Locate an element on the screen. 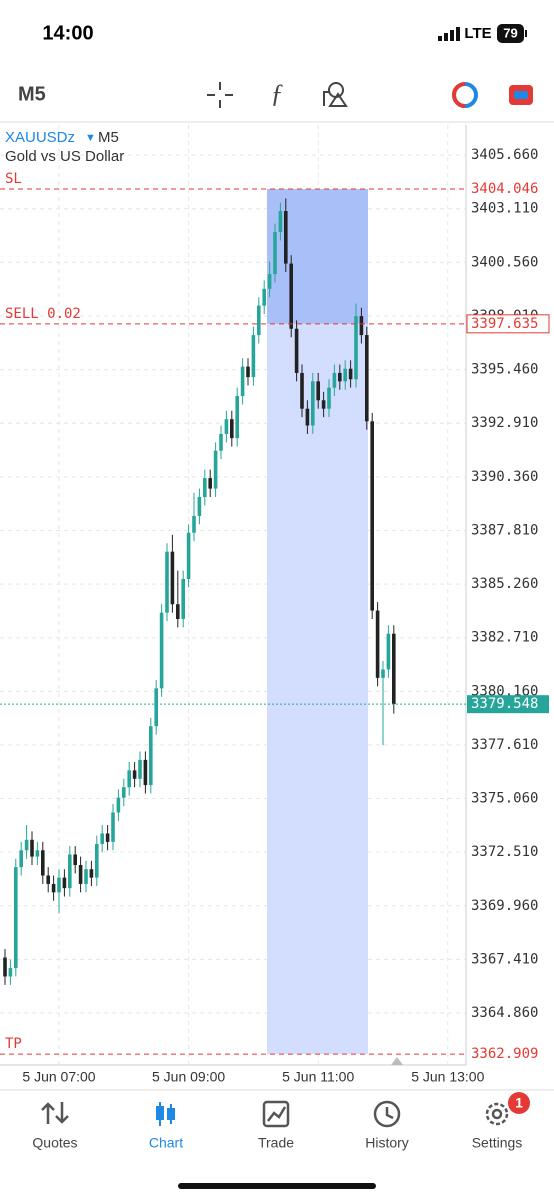 This screenshot has width=554, height=1200. settings-icon is located at coordinates (497, 1114).